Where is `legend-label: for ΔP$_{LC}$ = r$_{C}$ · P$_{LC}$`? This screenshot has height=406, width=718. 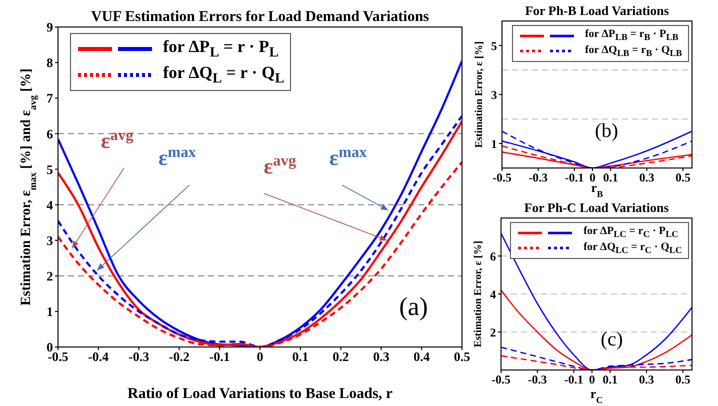
legend-label: for ΔP$_{LC}$ = r$_{C}$ · P$_{LC}$ is located at coordinates (630, 233).